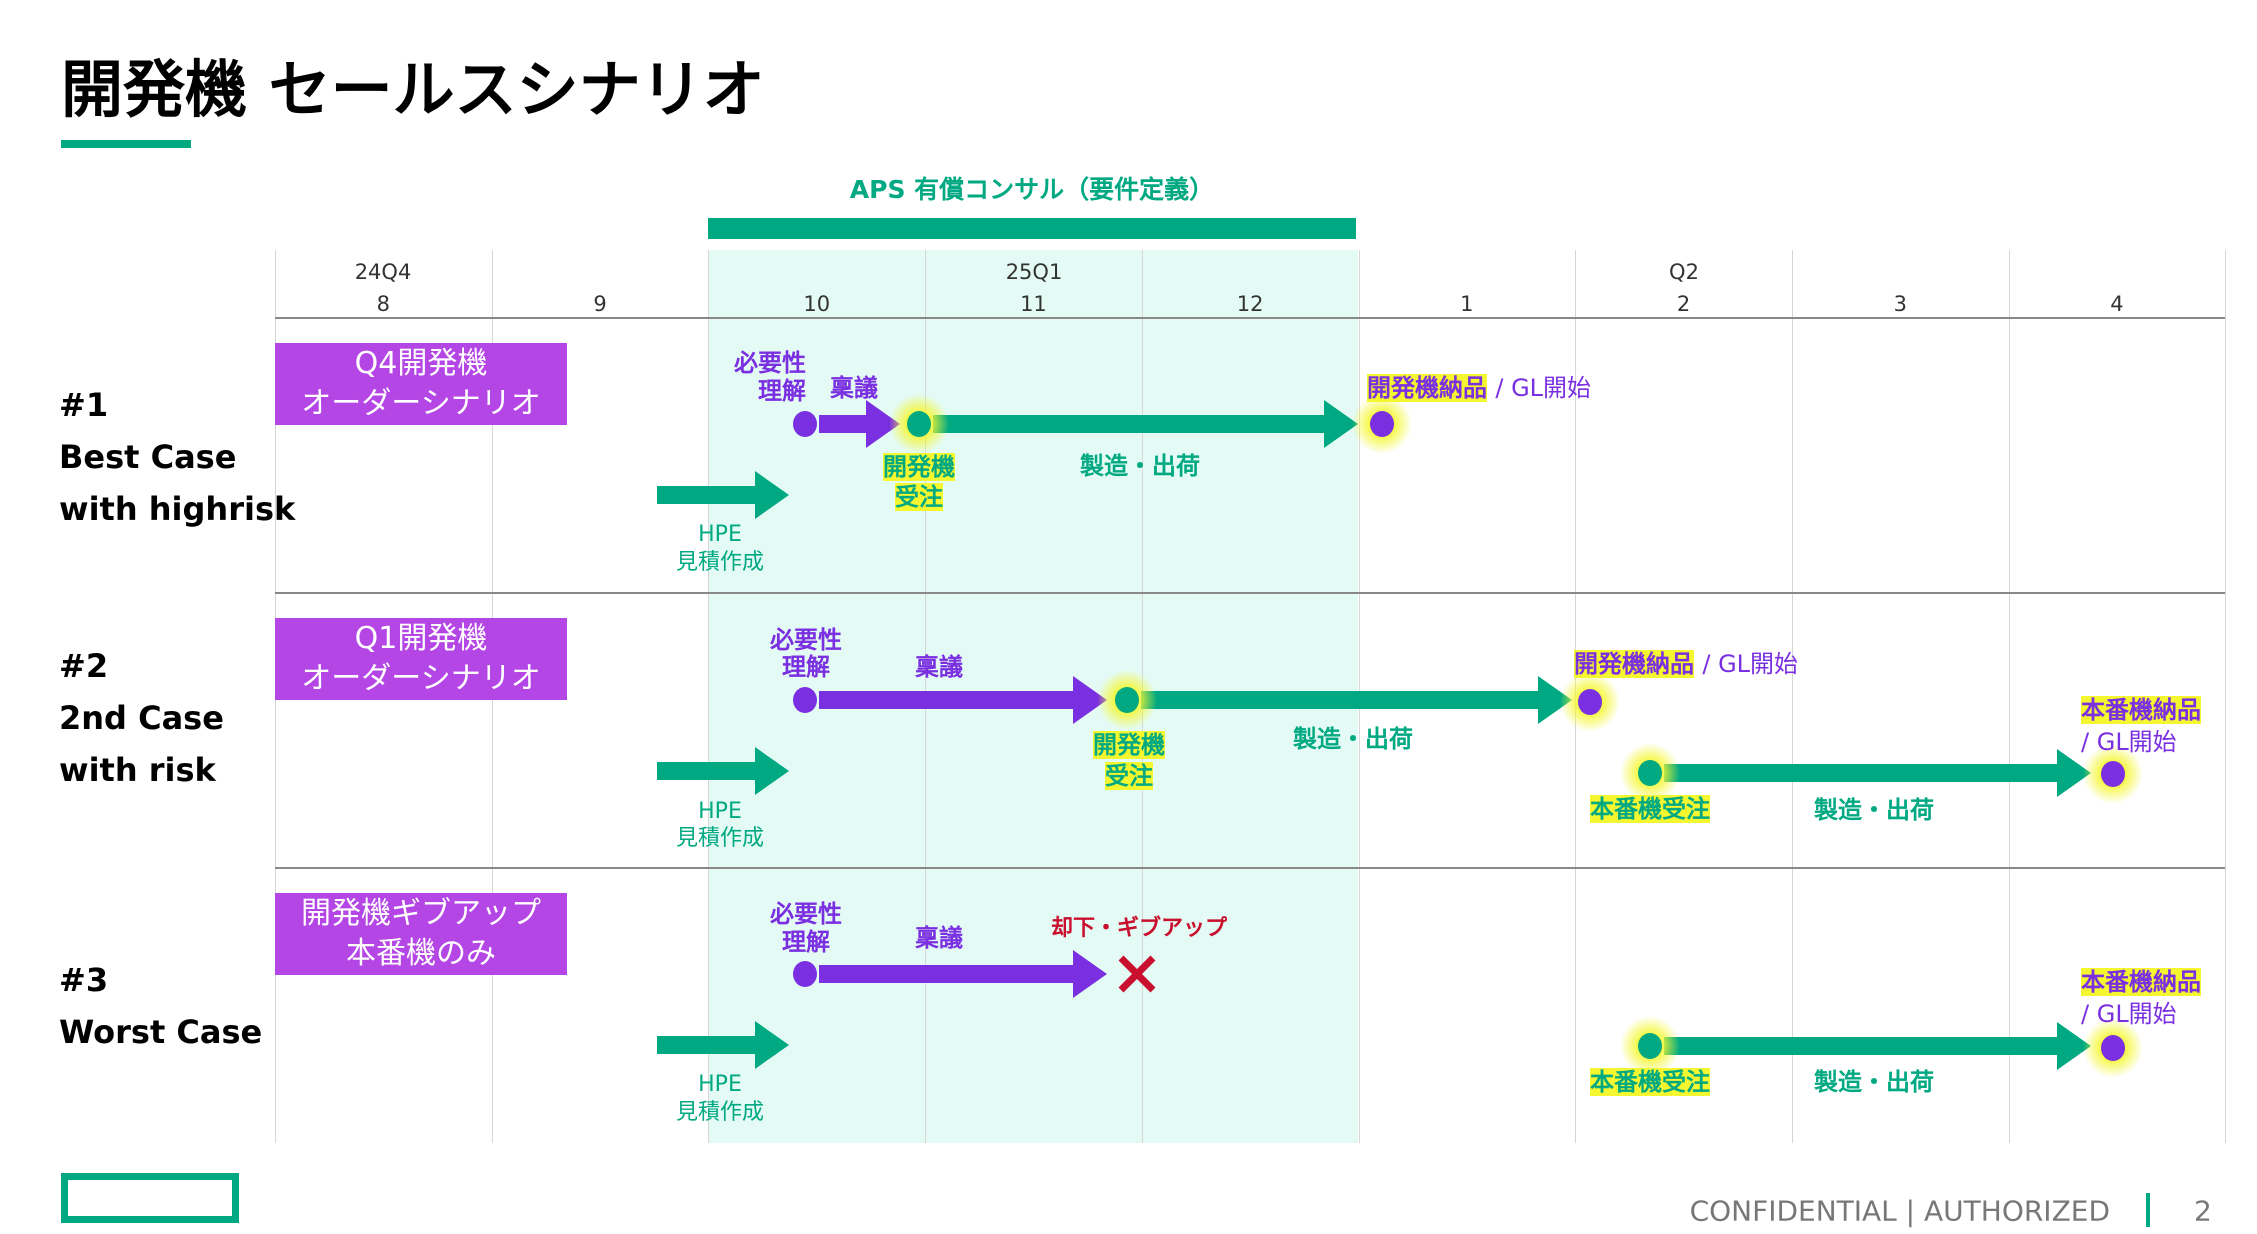 This screenshot has height=1234, width=2257. I want to click on month-label: 10, so click(817, 304).